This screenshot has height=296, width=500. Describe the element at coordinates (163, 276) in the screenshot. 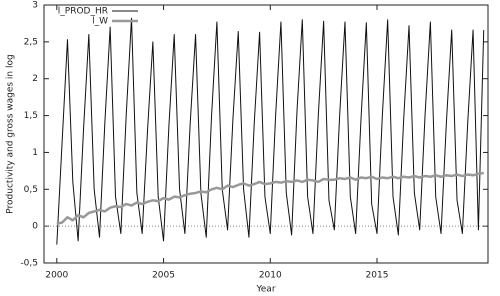

I see `x-tick-label: 2005` at that location.